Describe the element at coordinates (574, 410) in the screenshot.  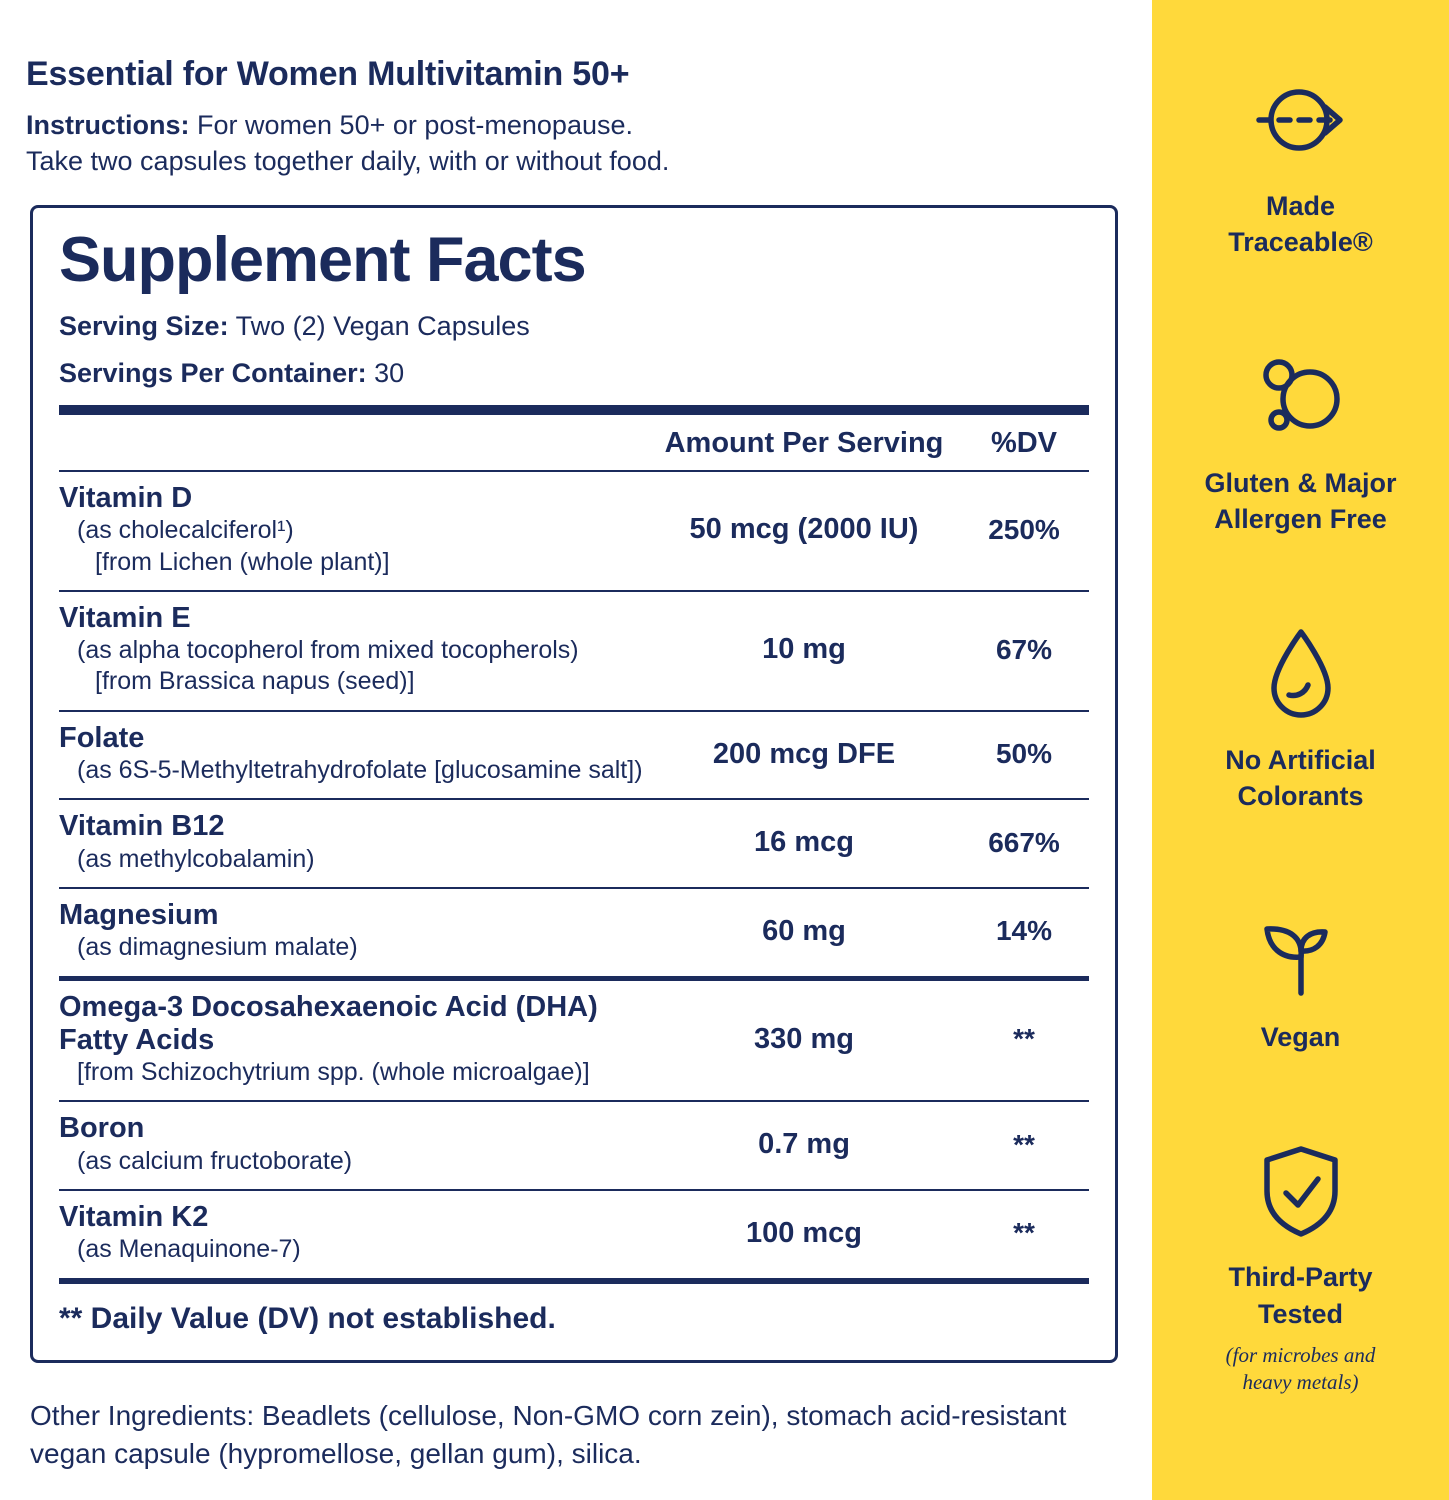
I see `divider-thick-bar` at that location.